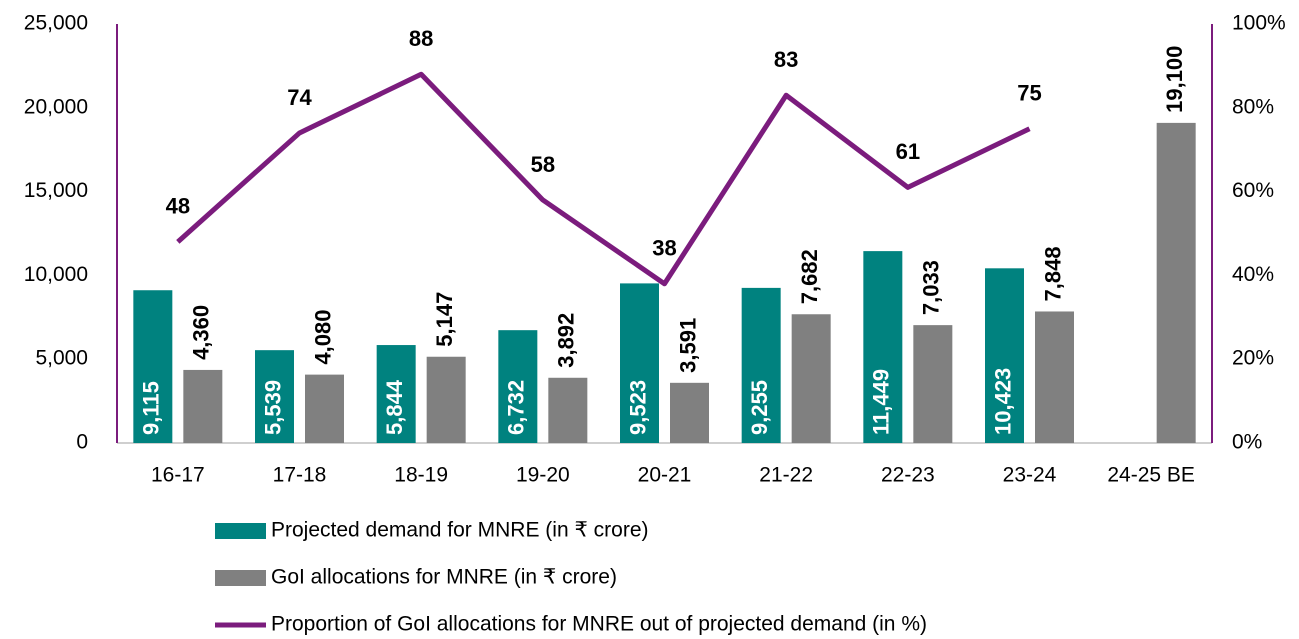 The width and height of the screenshot is (1299, 639). What do you see at coordinates (272, 407) in the screenshot?
I see `bar-value-label: 5,539` at bounding box center [272, 407].